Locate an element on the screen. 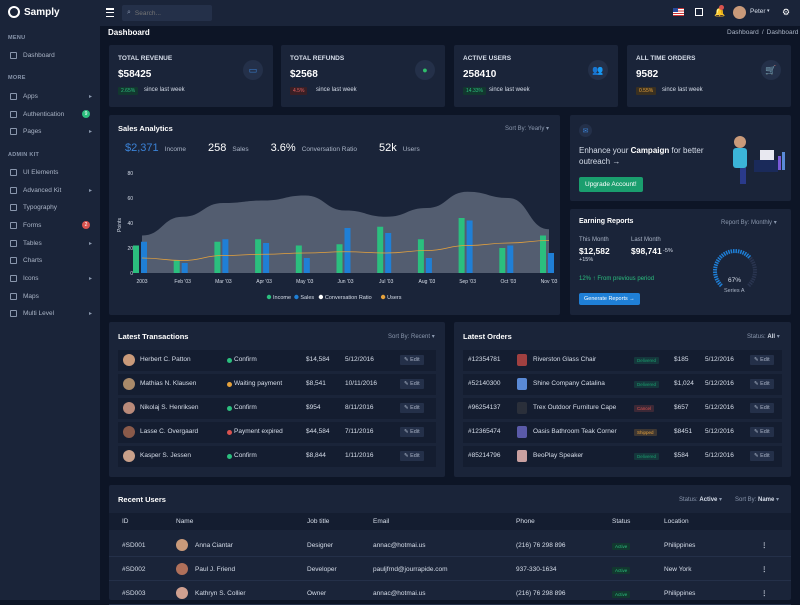  sidebar-item-icons: Icons▸ is located at coordinates (50, 278).